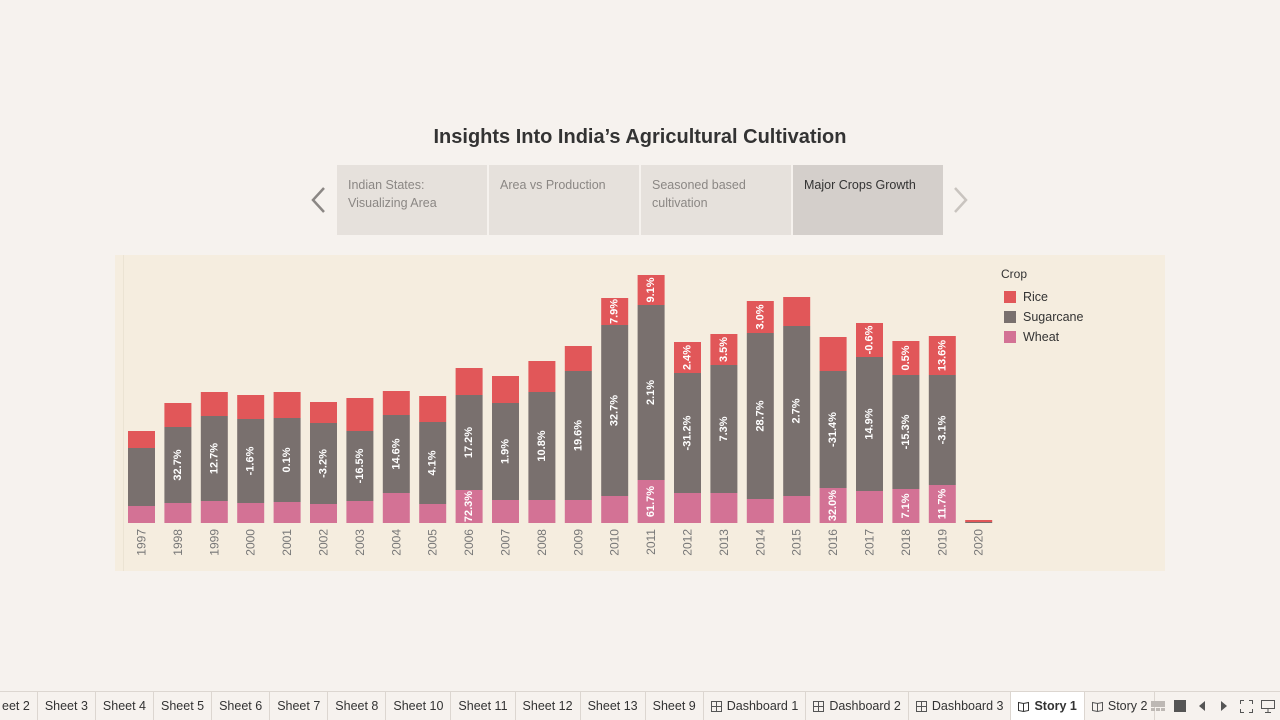  Describe the element at coordinates (141, 477) in the screenshot. I see `bar-sugarcane-1997` at that location.